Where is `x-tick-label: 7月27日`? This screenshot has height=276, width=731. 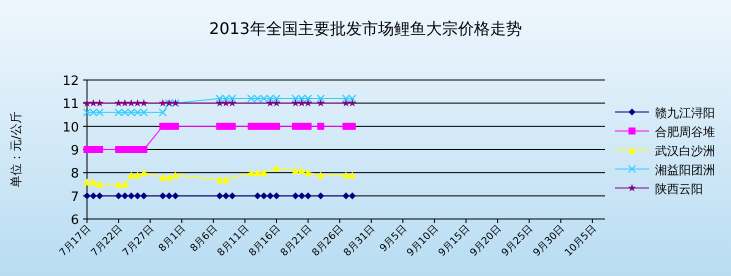
x-tick-label: 7月27日 is located at coordinates (138, 241).